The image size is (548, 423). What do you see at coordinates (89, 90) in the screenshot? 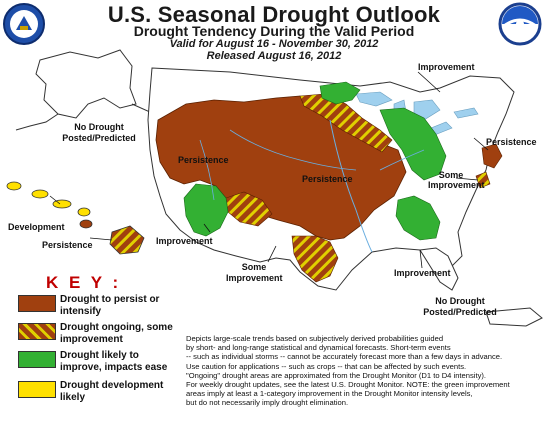
I see `alaska-outline` at bounding box center [89, 90].